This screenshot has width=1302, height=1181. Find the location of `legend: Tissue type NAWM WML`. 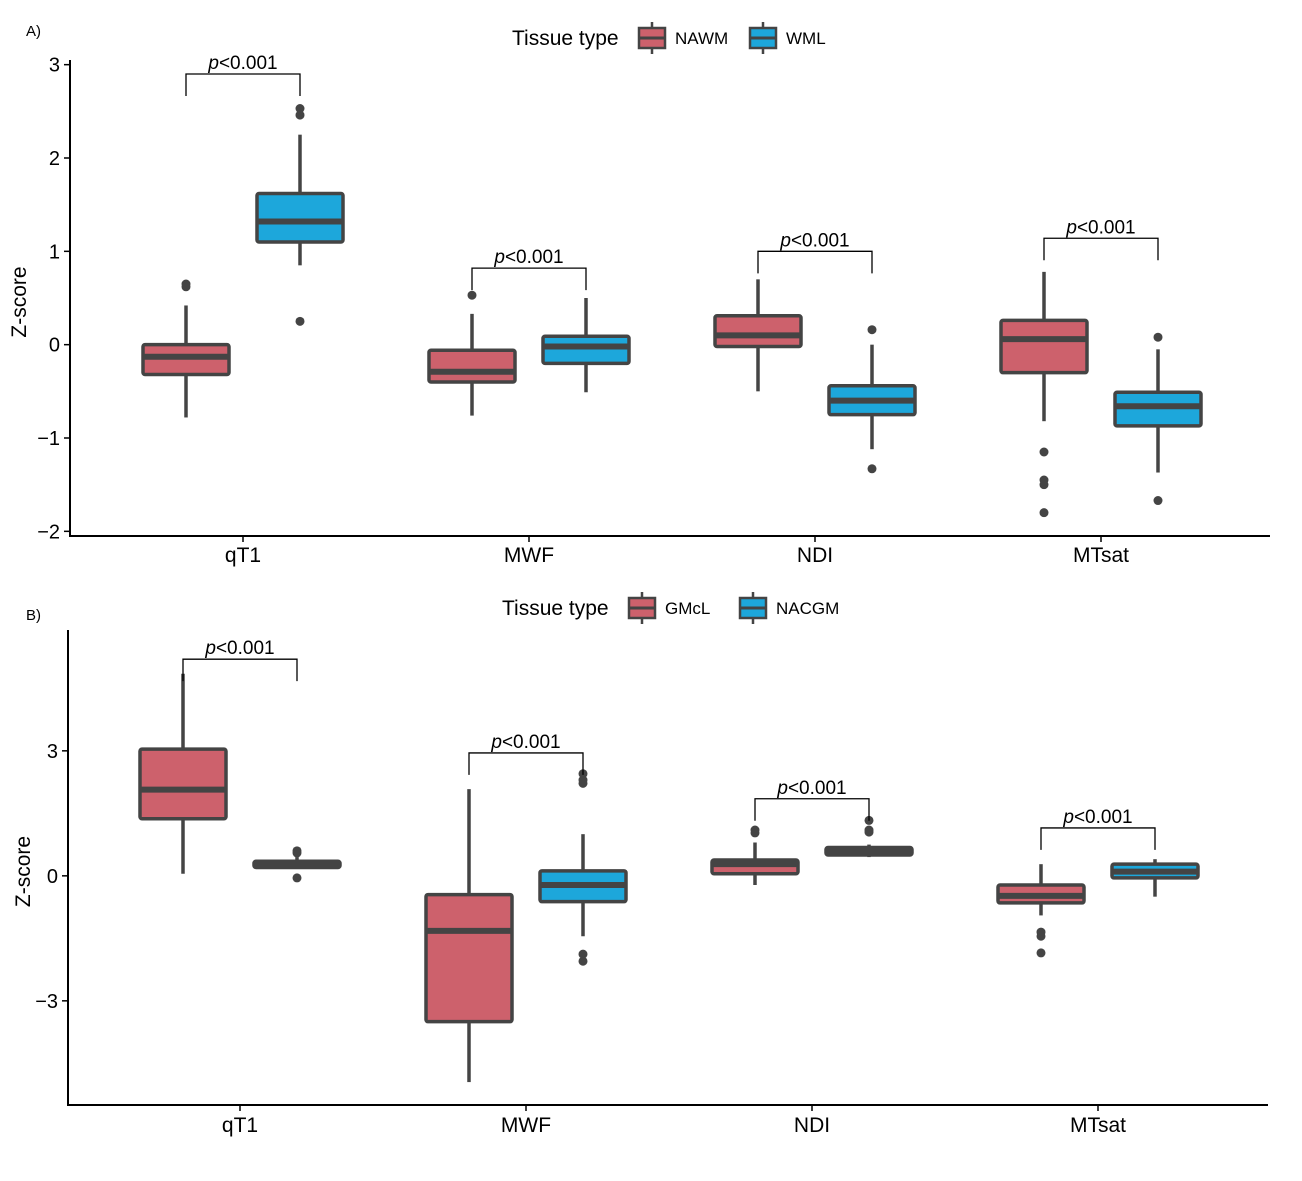

legend: Tissue type NAWM WML is located at coordinates (669, 38).